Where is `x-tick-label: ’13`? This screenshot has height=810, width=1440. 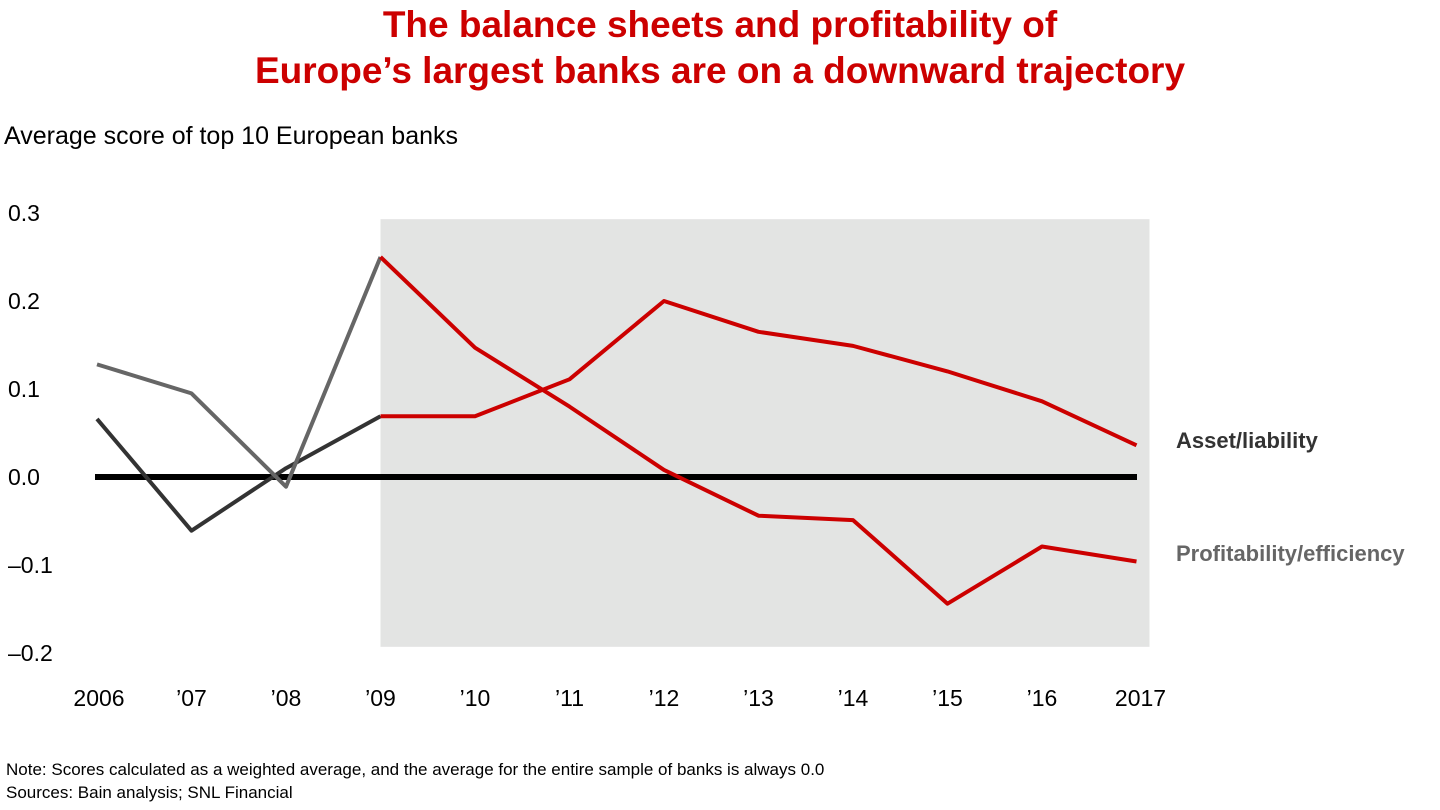 x-tick-label: ’13 is located at coordinates (758, 698).